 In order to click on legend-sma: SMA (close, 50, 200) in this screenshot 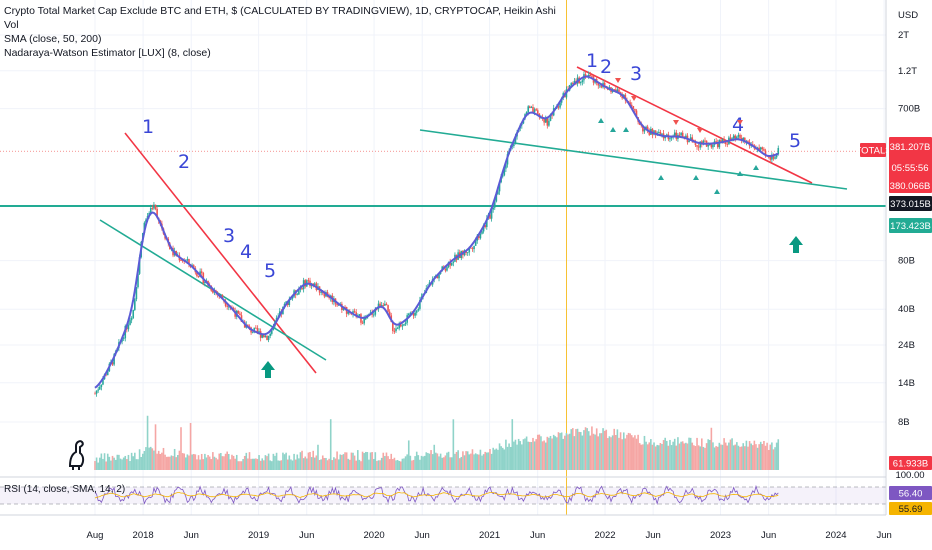, I will do `click(53, 39)`.